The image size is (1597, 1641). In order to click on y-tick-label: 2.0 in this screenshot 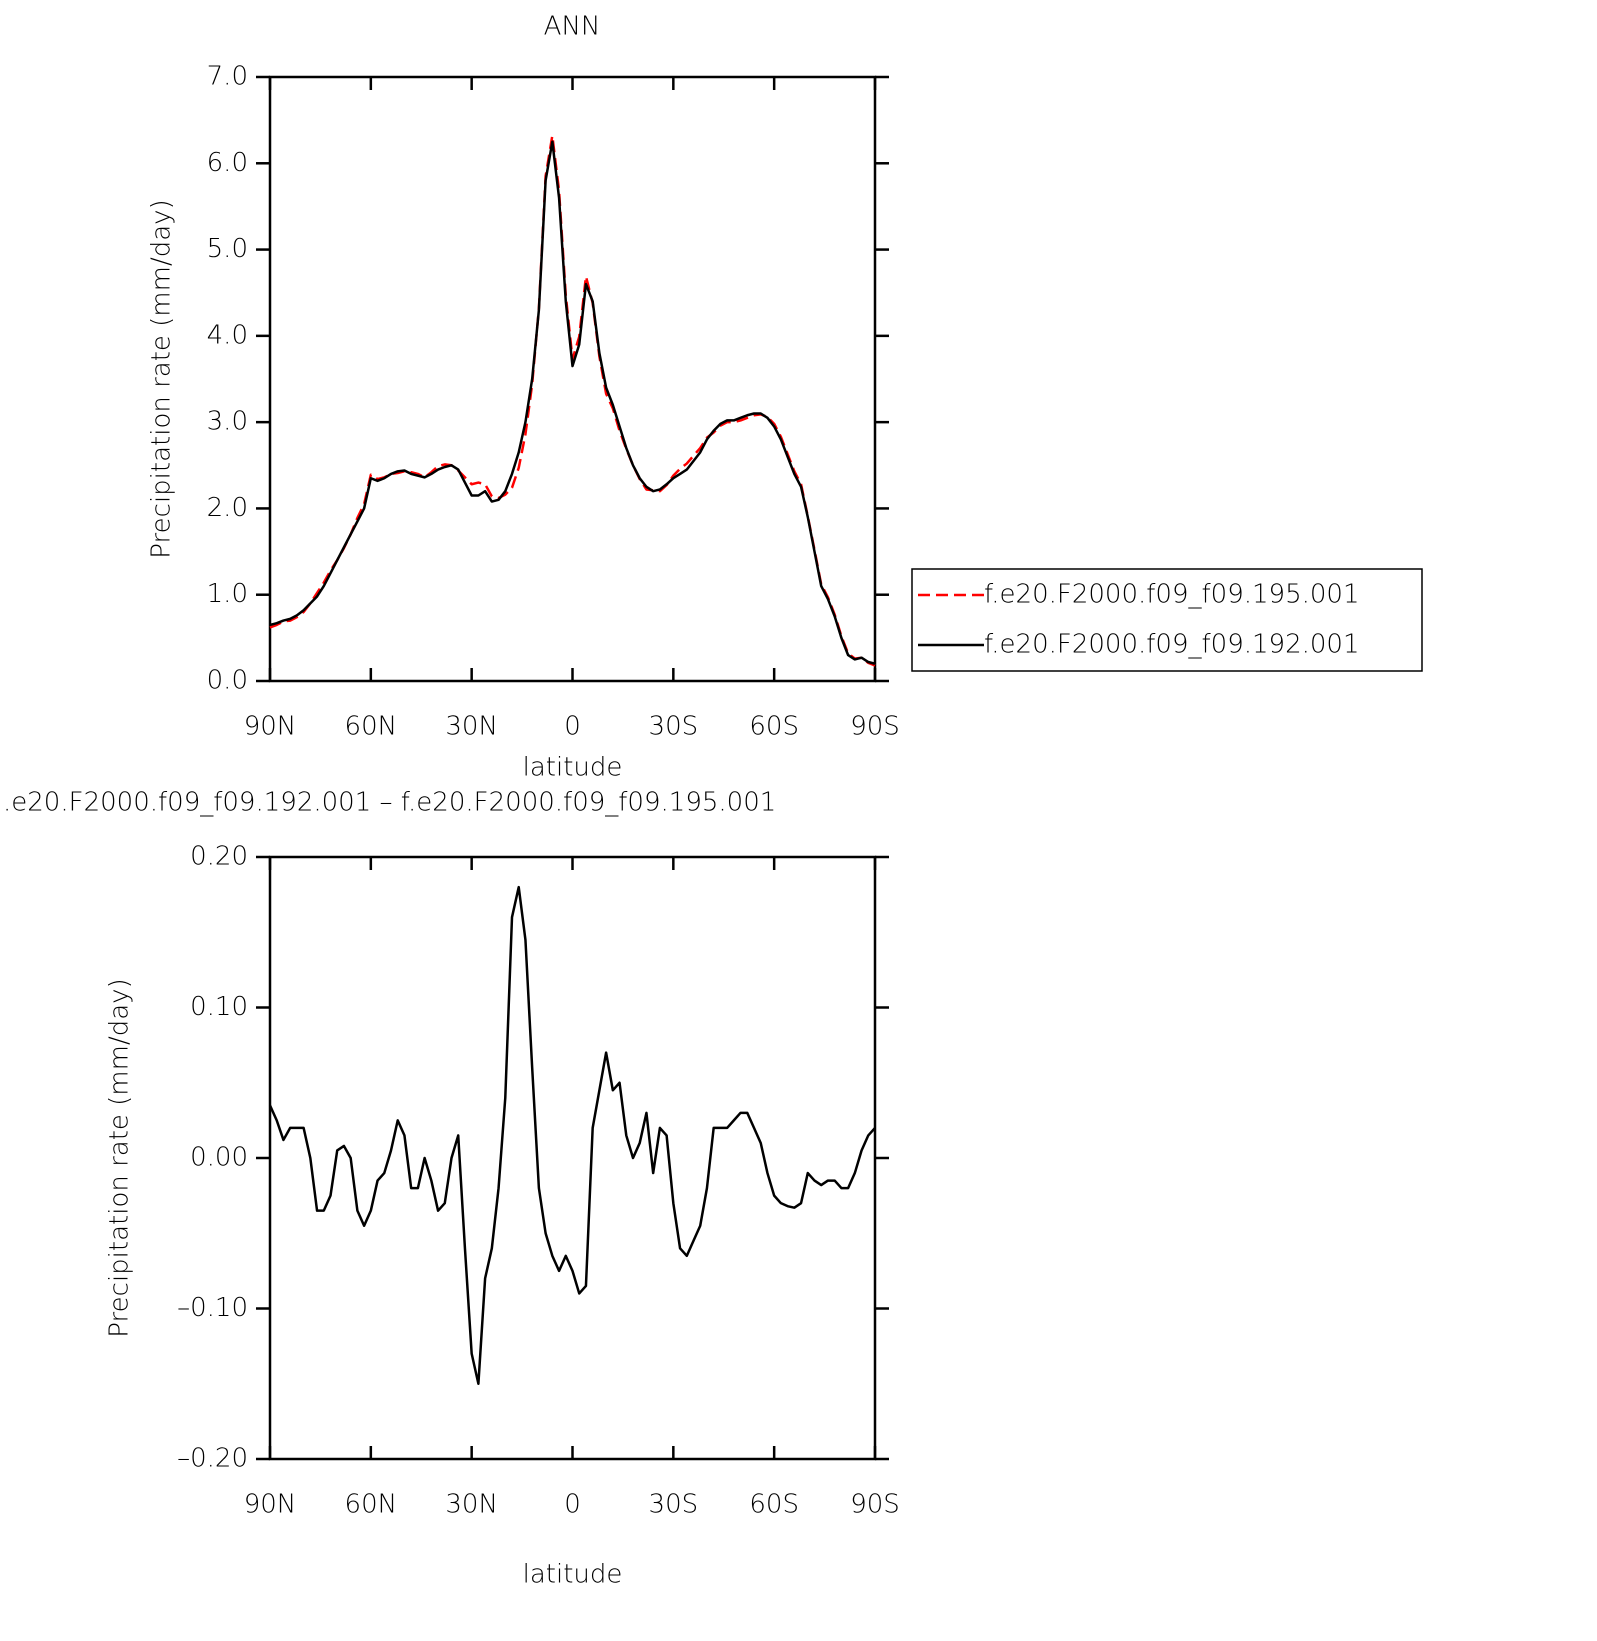, I will do `click(227, 508)`.